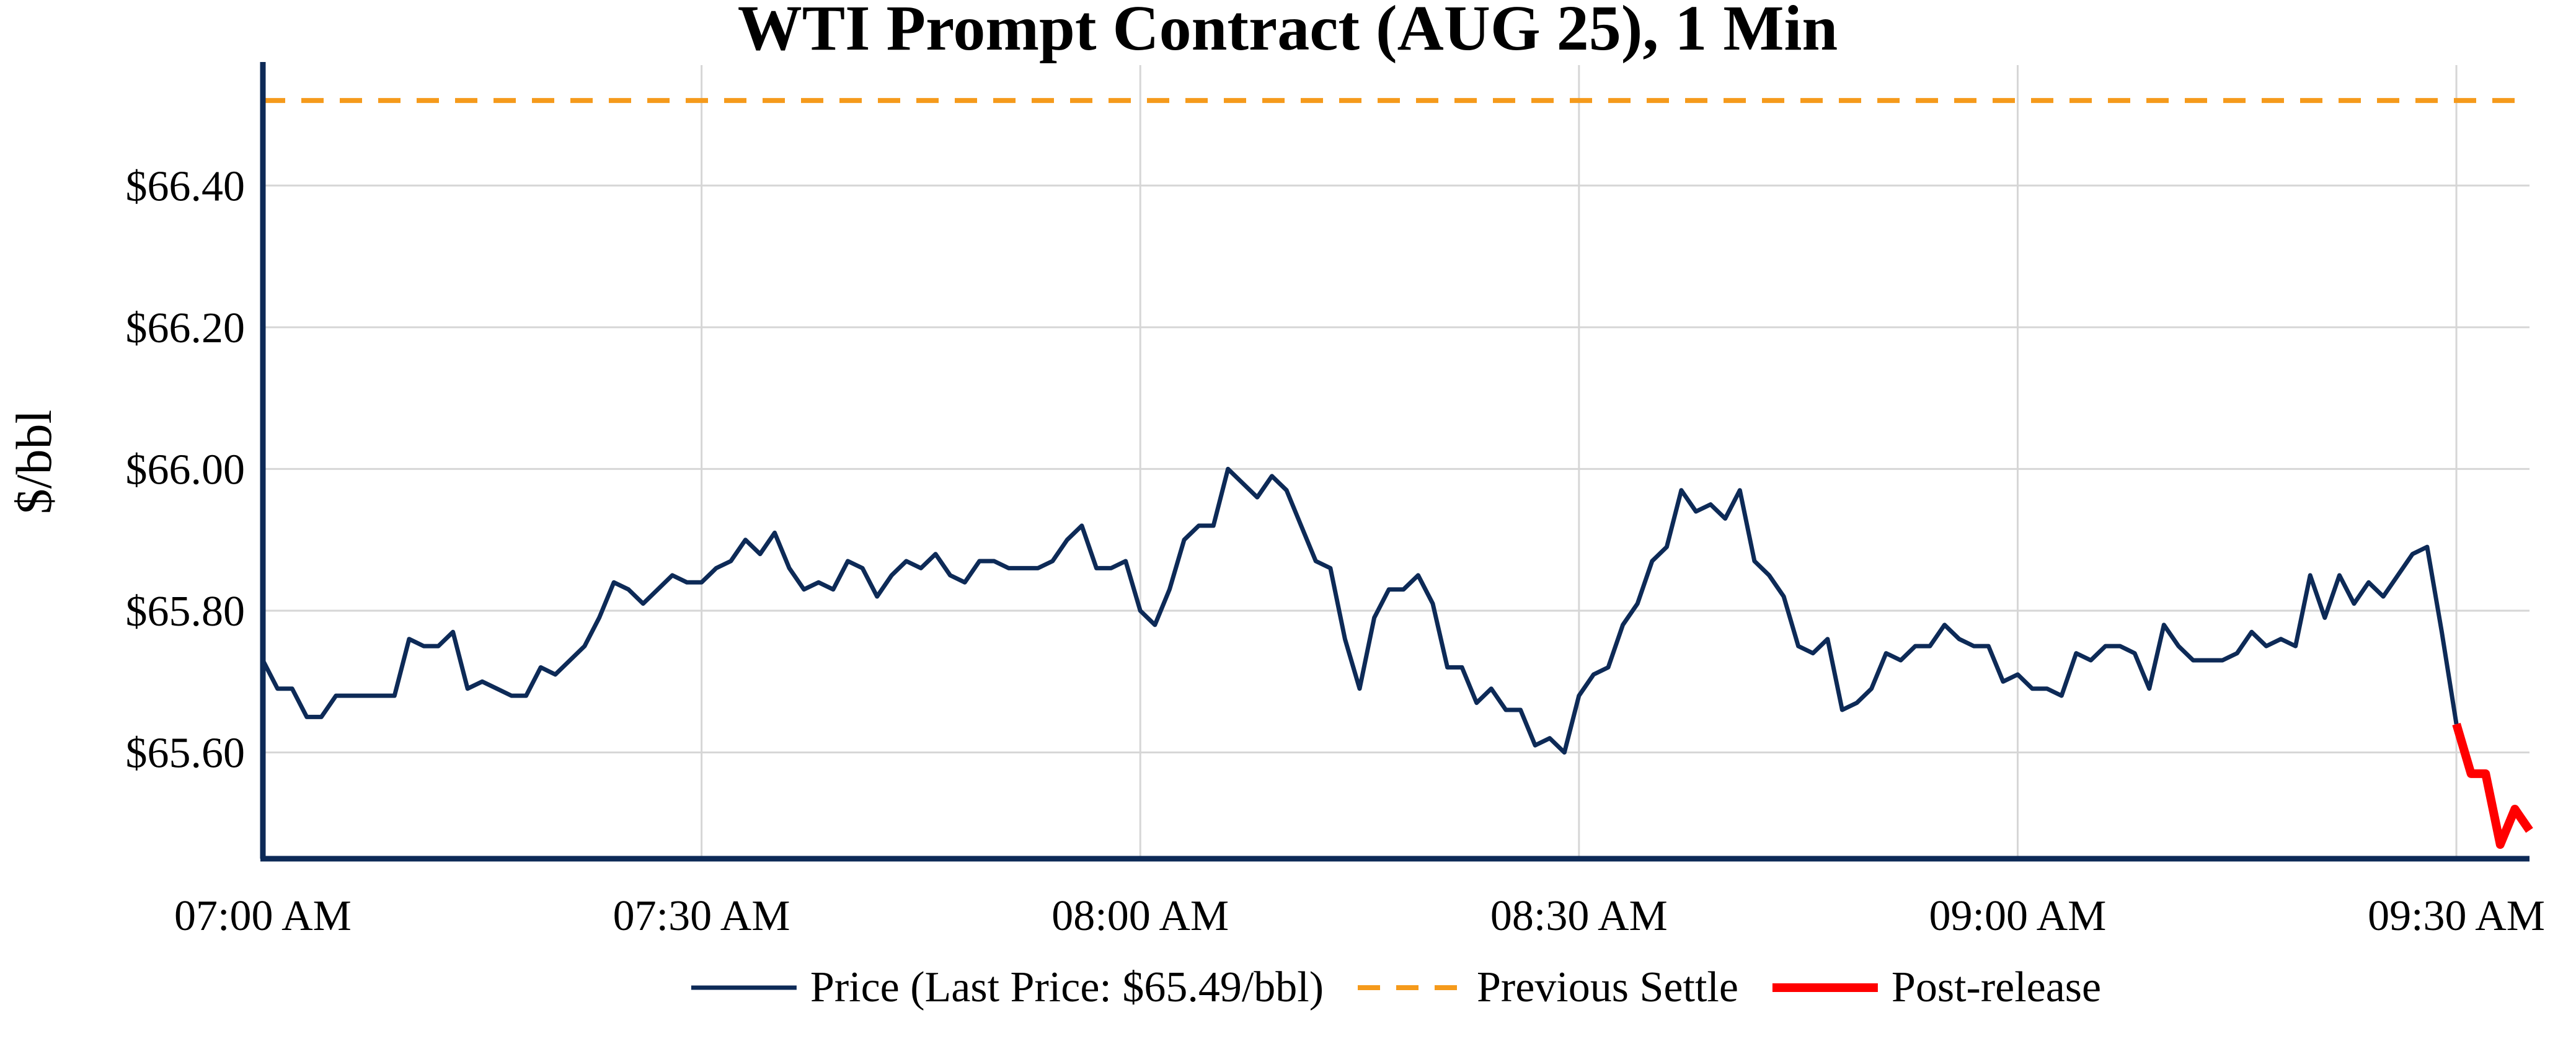 The width and height of the screenshot is (2576, 1054). I want to click on x-tick-label: 07:30 AM, so click(701, 916).